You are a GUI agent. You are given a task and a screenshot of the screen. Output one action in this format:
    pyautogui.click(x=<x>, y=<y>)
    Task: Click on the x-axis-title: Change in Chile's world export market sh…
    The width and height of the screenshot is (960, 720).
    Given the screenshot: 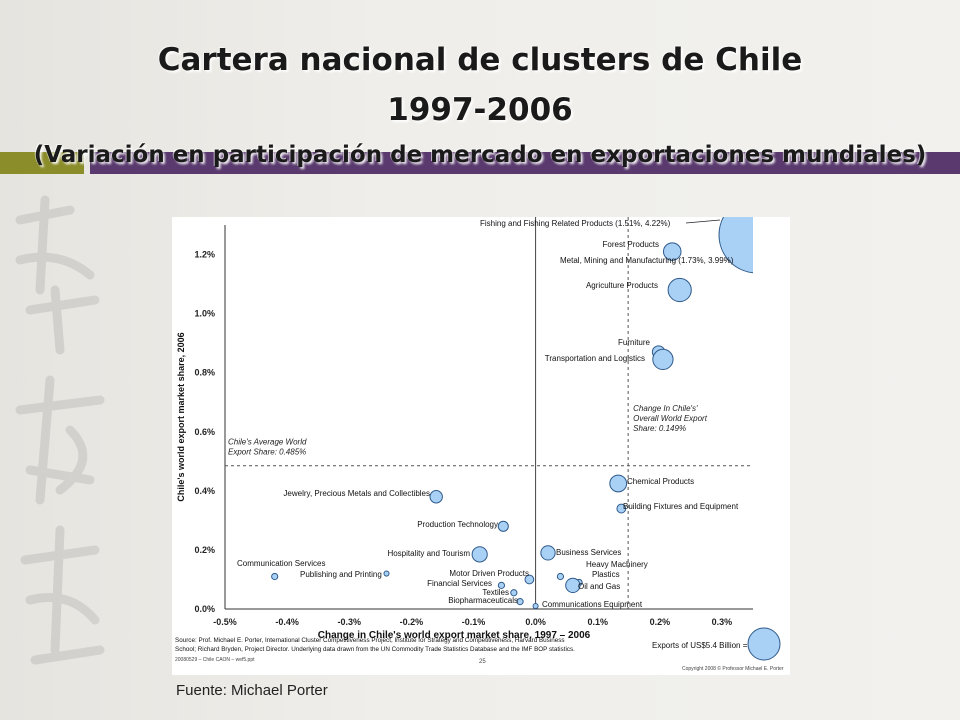 What is the action you would take?
    pyautogui.click(x=454, y=635)
    